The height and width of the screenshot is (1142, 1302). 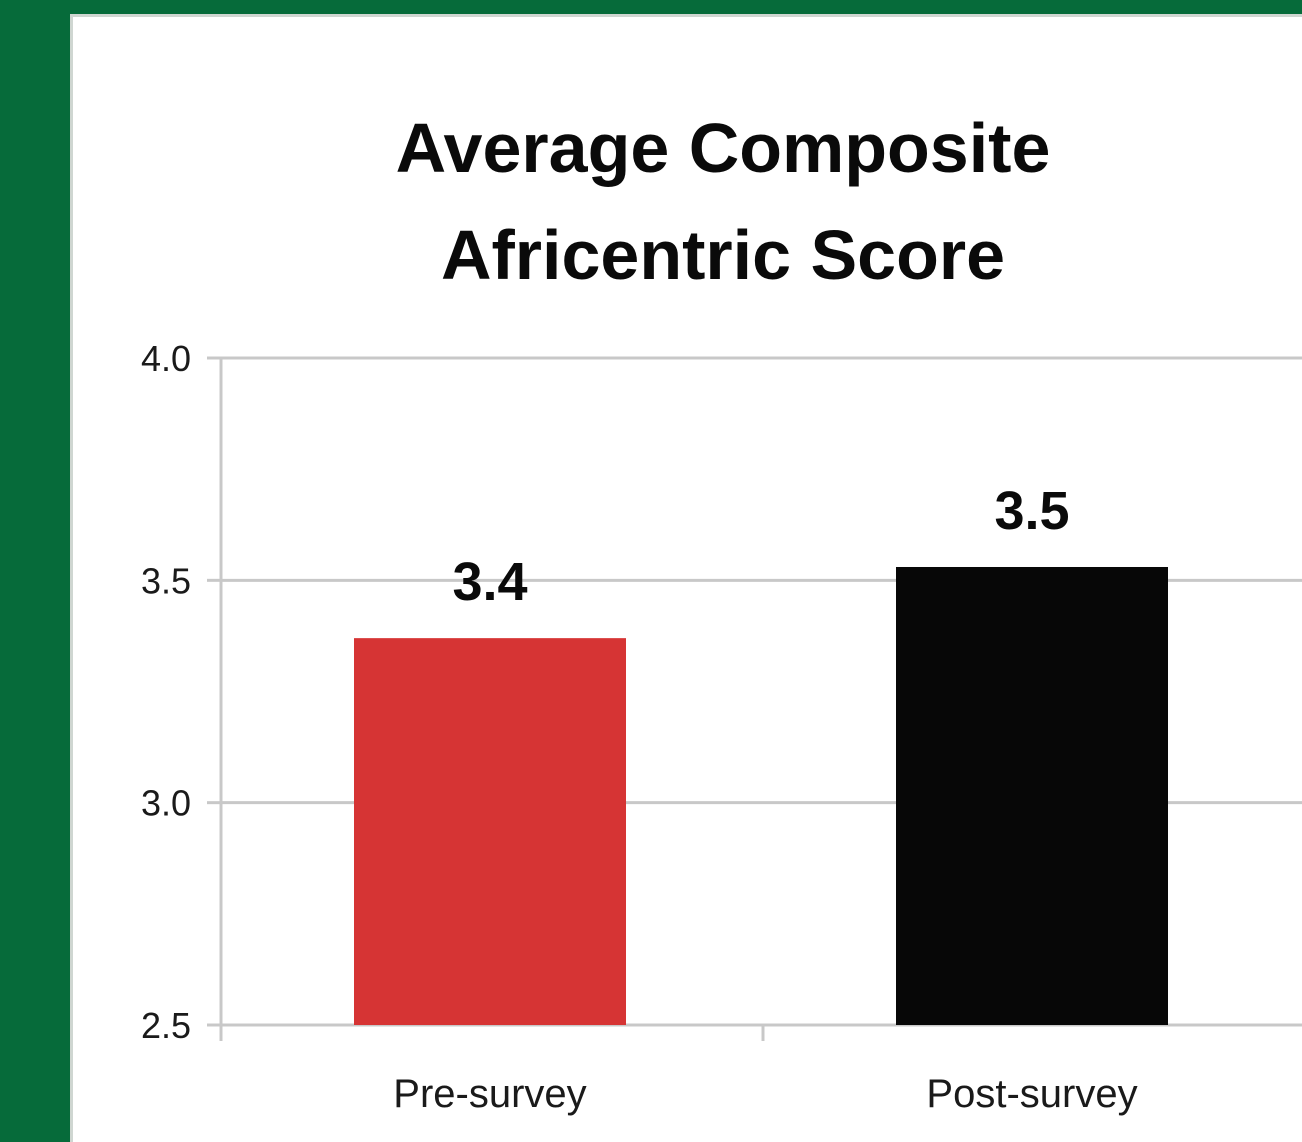 What do you see at coordinates (1032, 795) in the screenshot?
I see `bar-post-survey` at bounding box center [1032, 795].